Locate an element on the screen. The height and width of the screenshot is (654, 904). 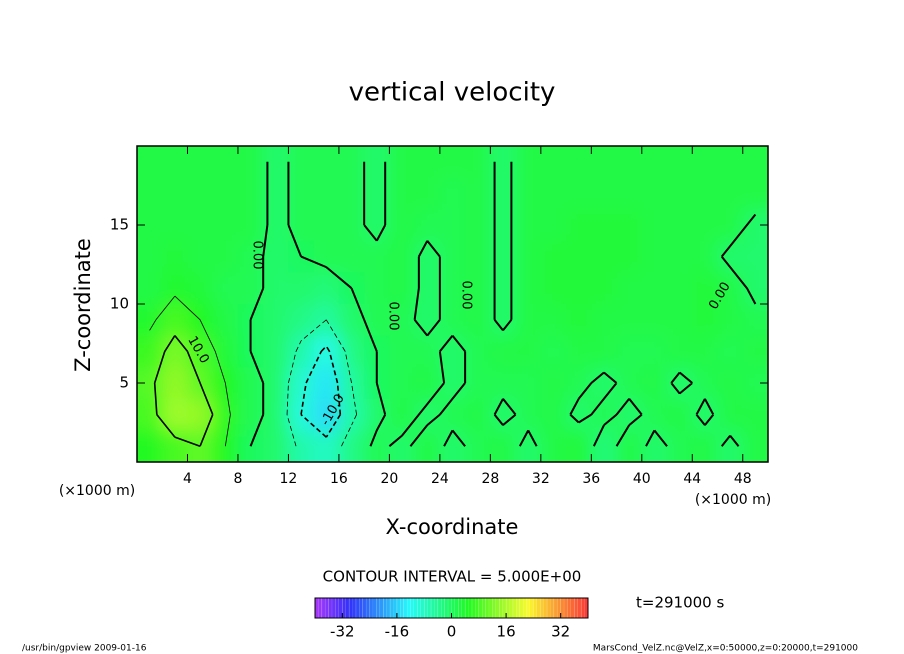
time-label: t=291000 s is located at coordinates (680, 603).